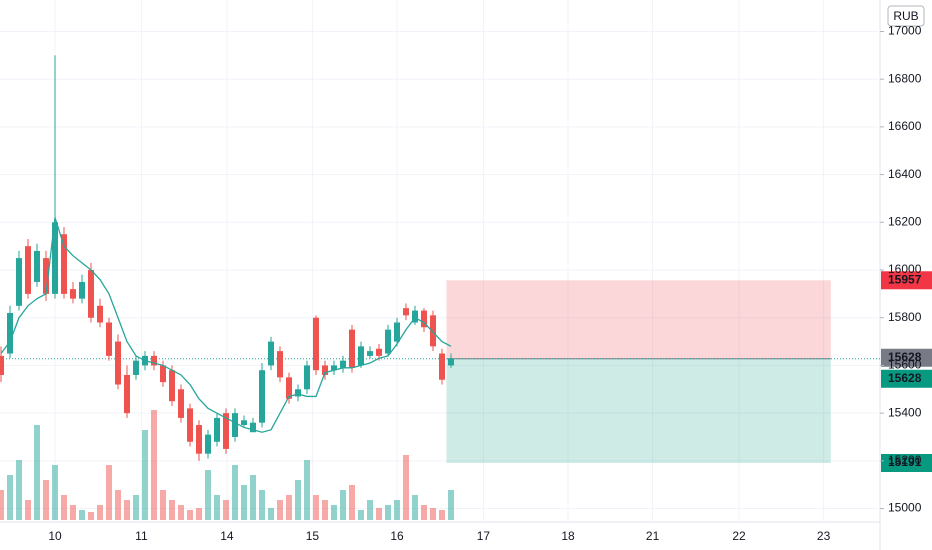  I want to click on entry-label: 15628, so click(905, 378).